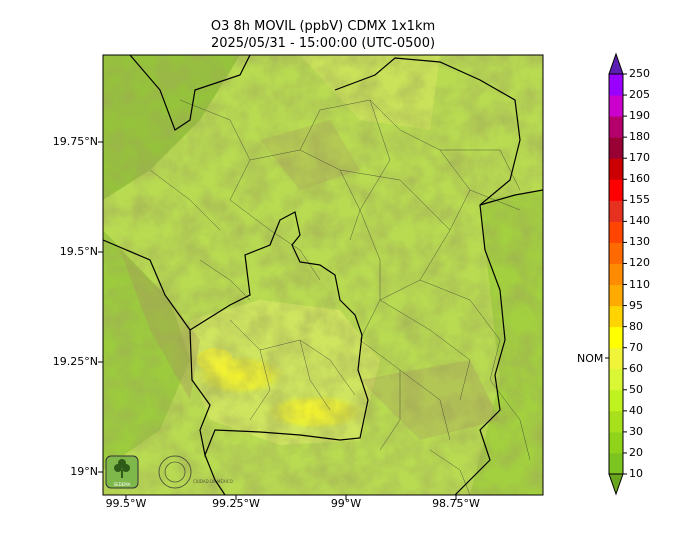 This screenshot has height=550, width=700. I want to click on colorbar-tick-label: 120, so click(639, 263).